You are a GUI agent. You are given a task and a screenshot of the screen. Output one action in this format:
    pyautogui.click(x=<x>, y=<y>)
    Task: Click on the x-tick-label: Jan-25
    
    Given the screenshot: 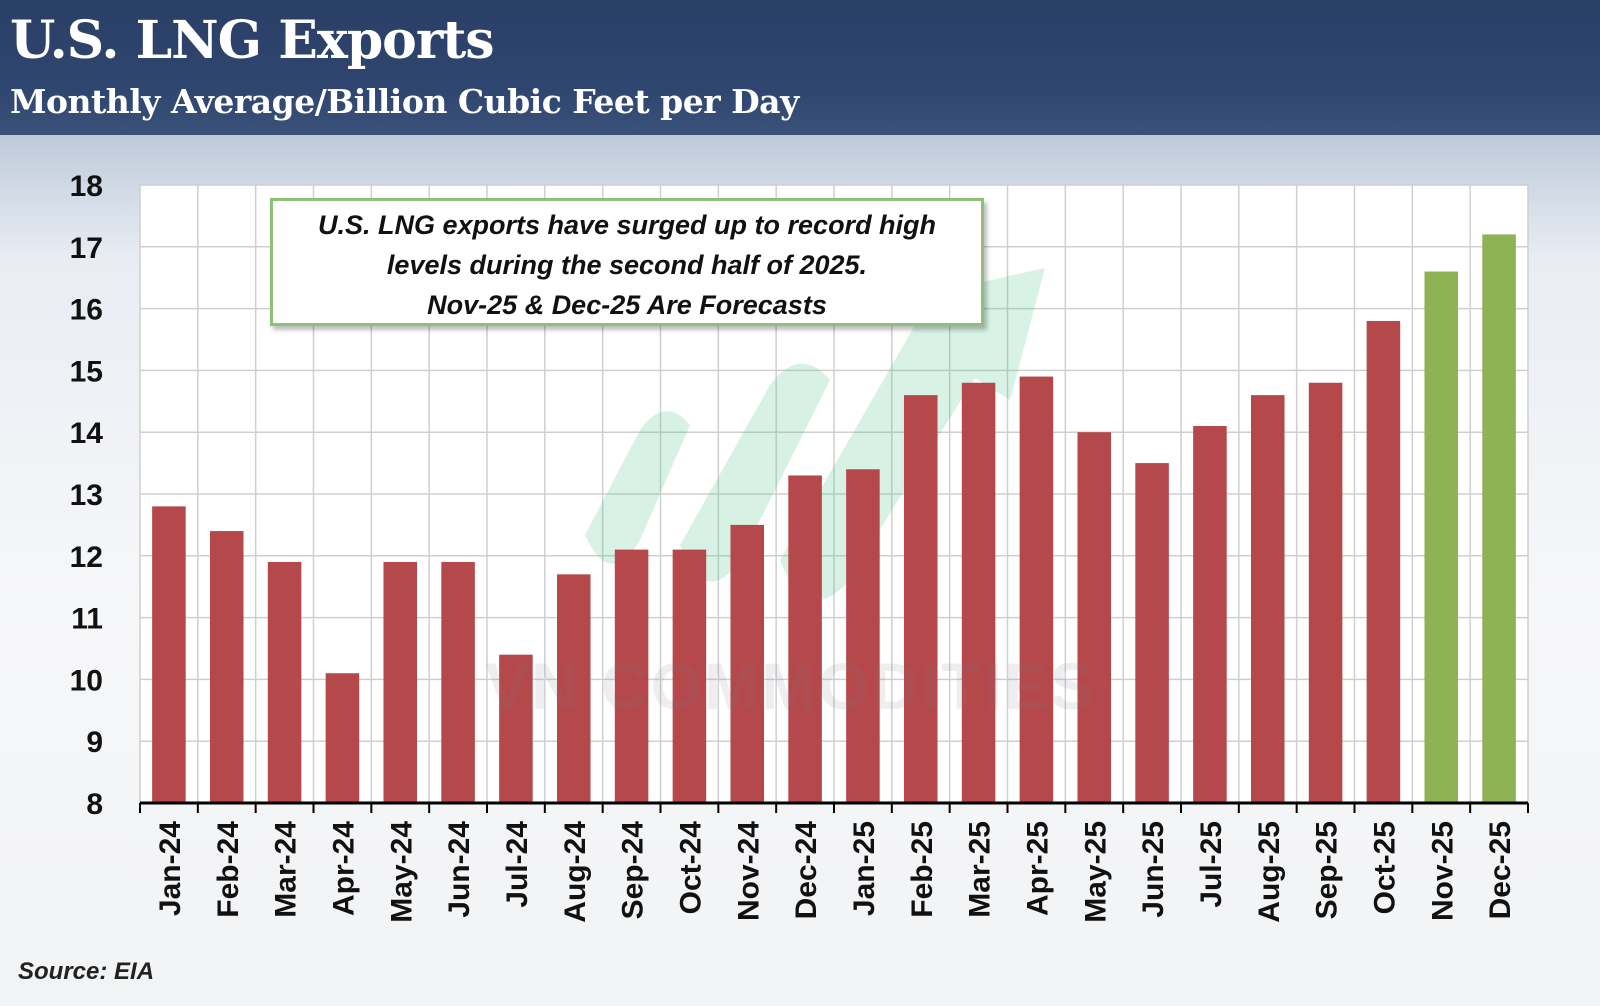 What is the action you would take?
    pyautogui.click(x=864, y=868)
    